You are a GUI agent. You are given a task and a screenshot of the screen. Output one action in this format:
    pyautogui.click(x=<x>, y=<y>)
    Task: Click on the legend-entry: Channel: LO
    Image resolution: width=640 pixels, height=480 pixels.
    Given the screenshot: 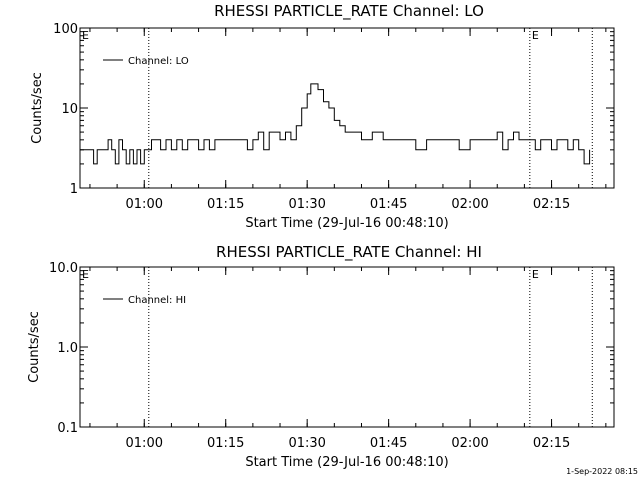 What is the action you would take?
    pyautogui.click(x=158, y=61)
    